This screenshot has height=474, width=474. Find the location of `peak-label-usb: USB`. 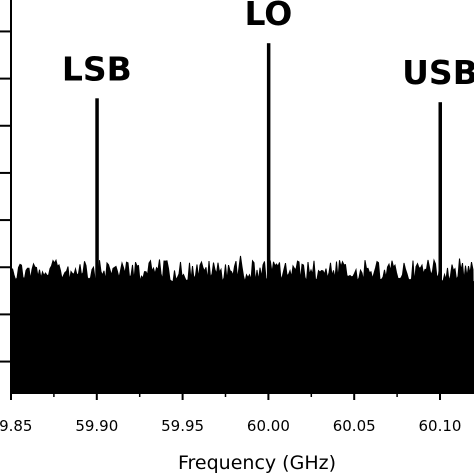

peak-label-usb: USB is located at coordinates (438, 72).